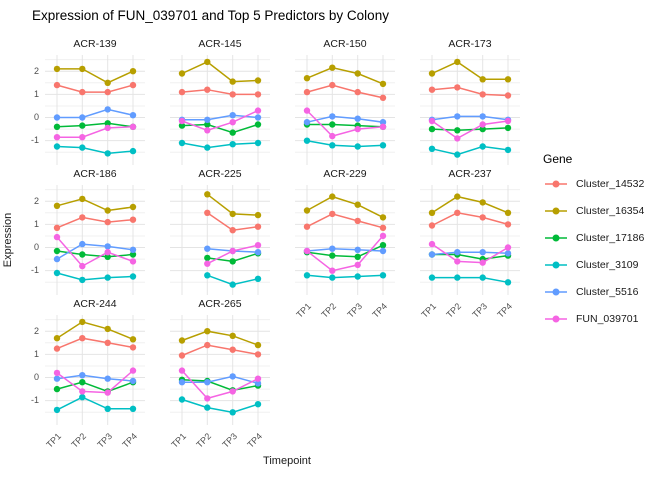 This screenshot has height=480, width=672. I want to click on x-axis-title: Timepoint, so click(287, 461).